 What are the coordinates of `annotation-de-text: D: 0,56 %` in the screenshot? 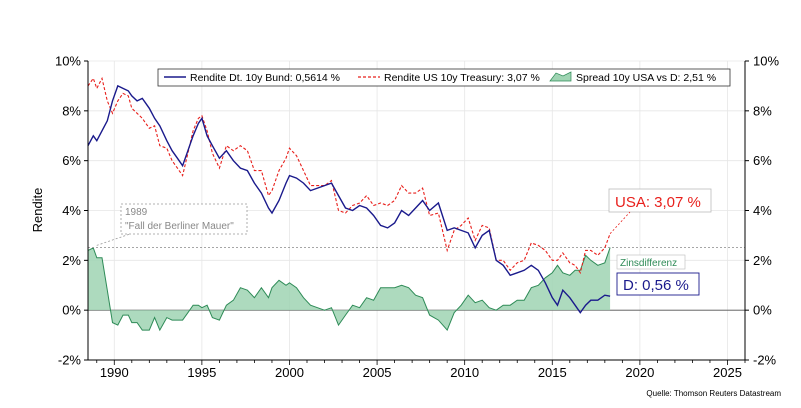 It's located at (656, 285).